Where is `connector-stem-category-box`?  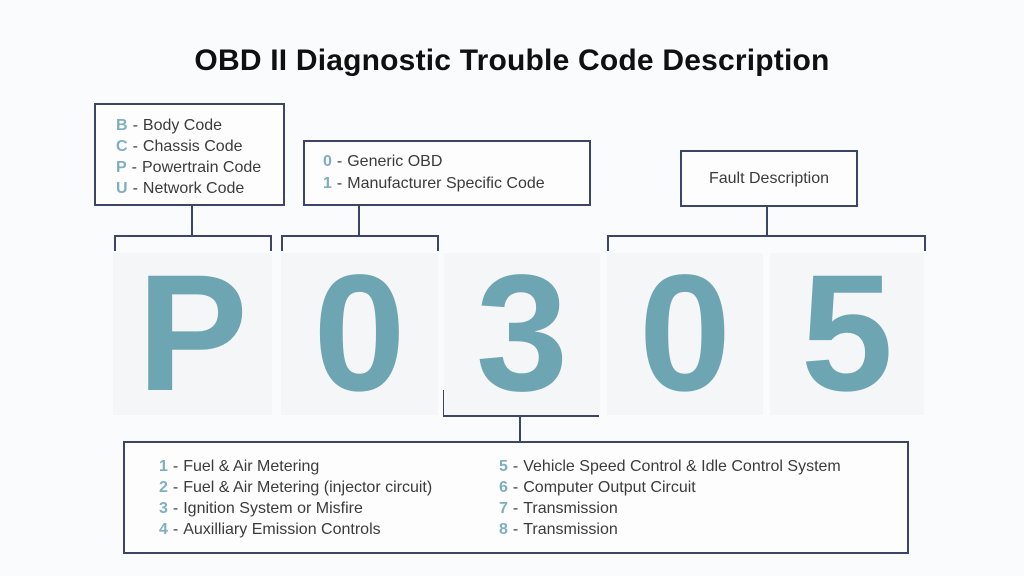
connector-stem-category-box is located at coordinates (520, 429).